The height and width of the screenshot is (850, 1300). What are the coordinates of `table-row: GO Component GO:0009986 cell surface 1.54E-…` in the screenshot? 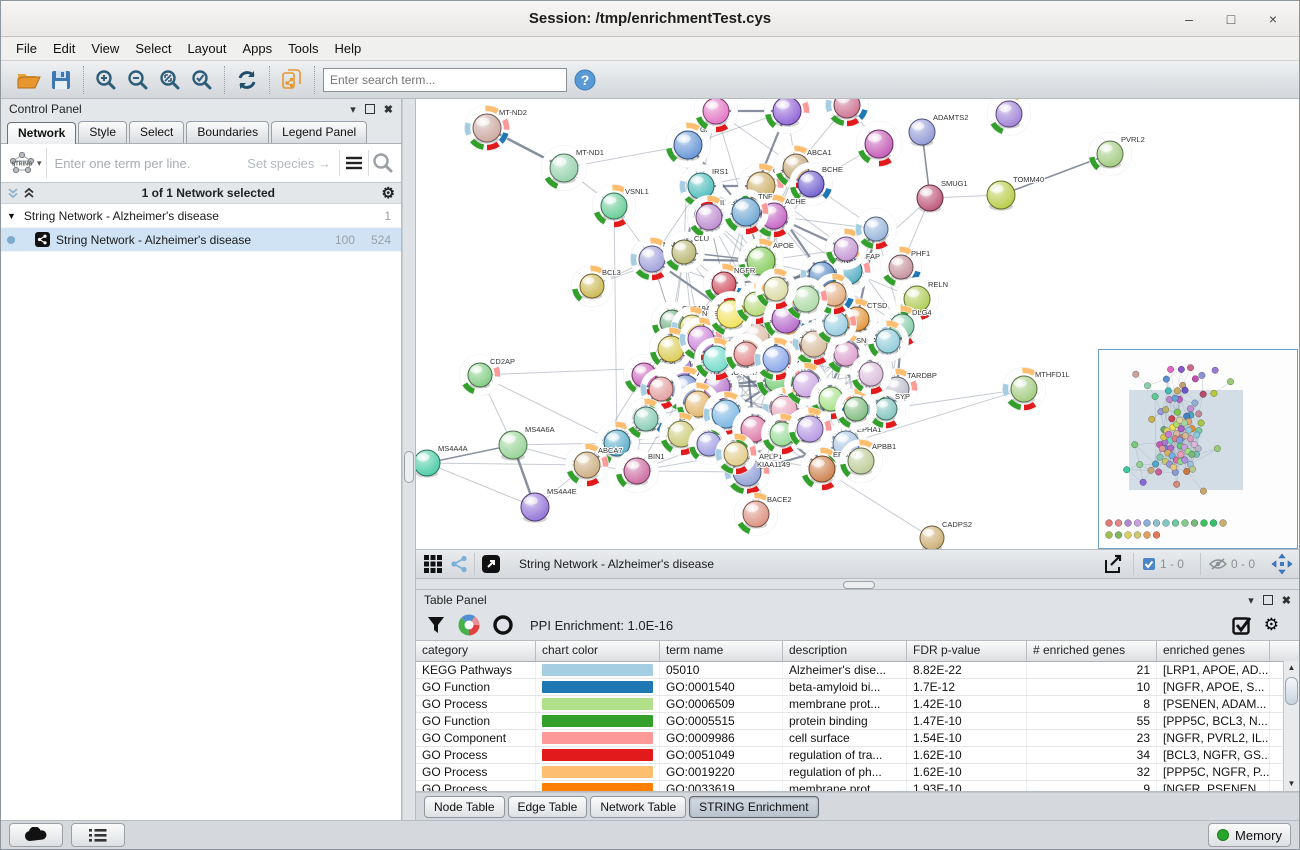 It's located at (857, 738).